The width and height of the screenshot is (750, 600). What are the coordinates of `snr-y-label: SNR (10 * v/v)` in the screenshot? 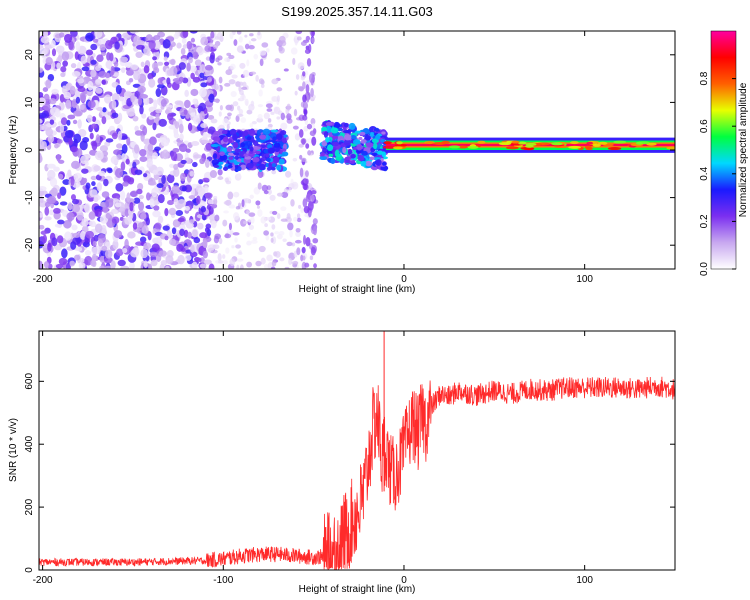 It's located at (13, 450).